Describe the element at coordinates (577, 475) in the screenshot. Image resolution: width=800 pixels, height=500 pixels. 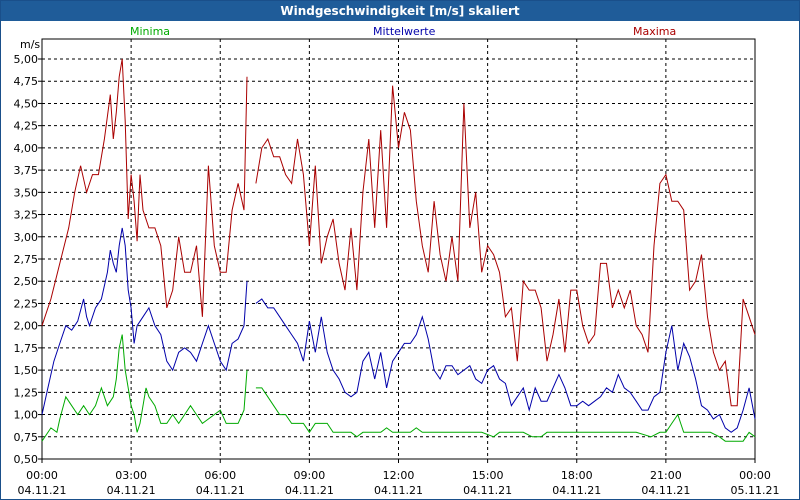
I see `x-tick-time: 18:00` at that location.